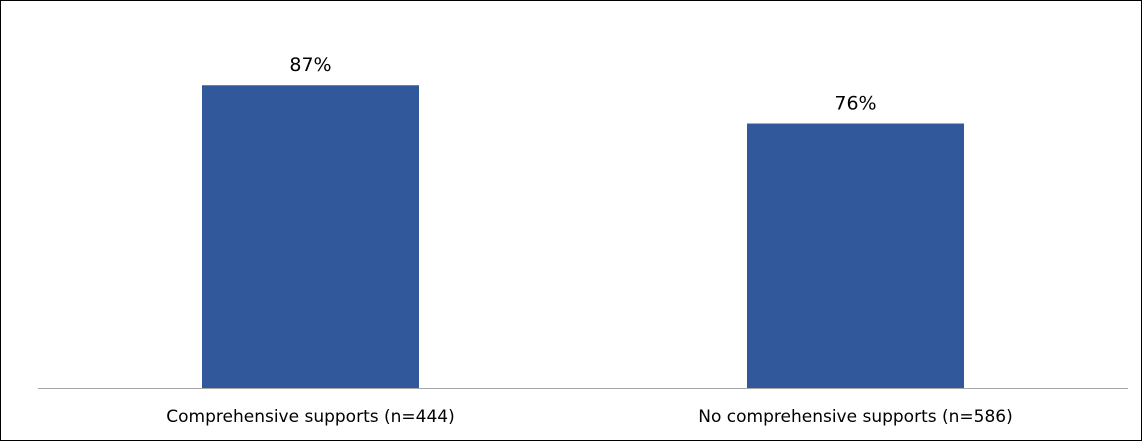 This screenshot has width=1142, height=441. What do you see at coordinates (855, 417) in the screenshot?
I see `x-tick-label-2: No comprehensive supports (n=586)` at bounding box center [855, 417].